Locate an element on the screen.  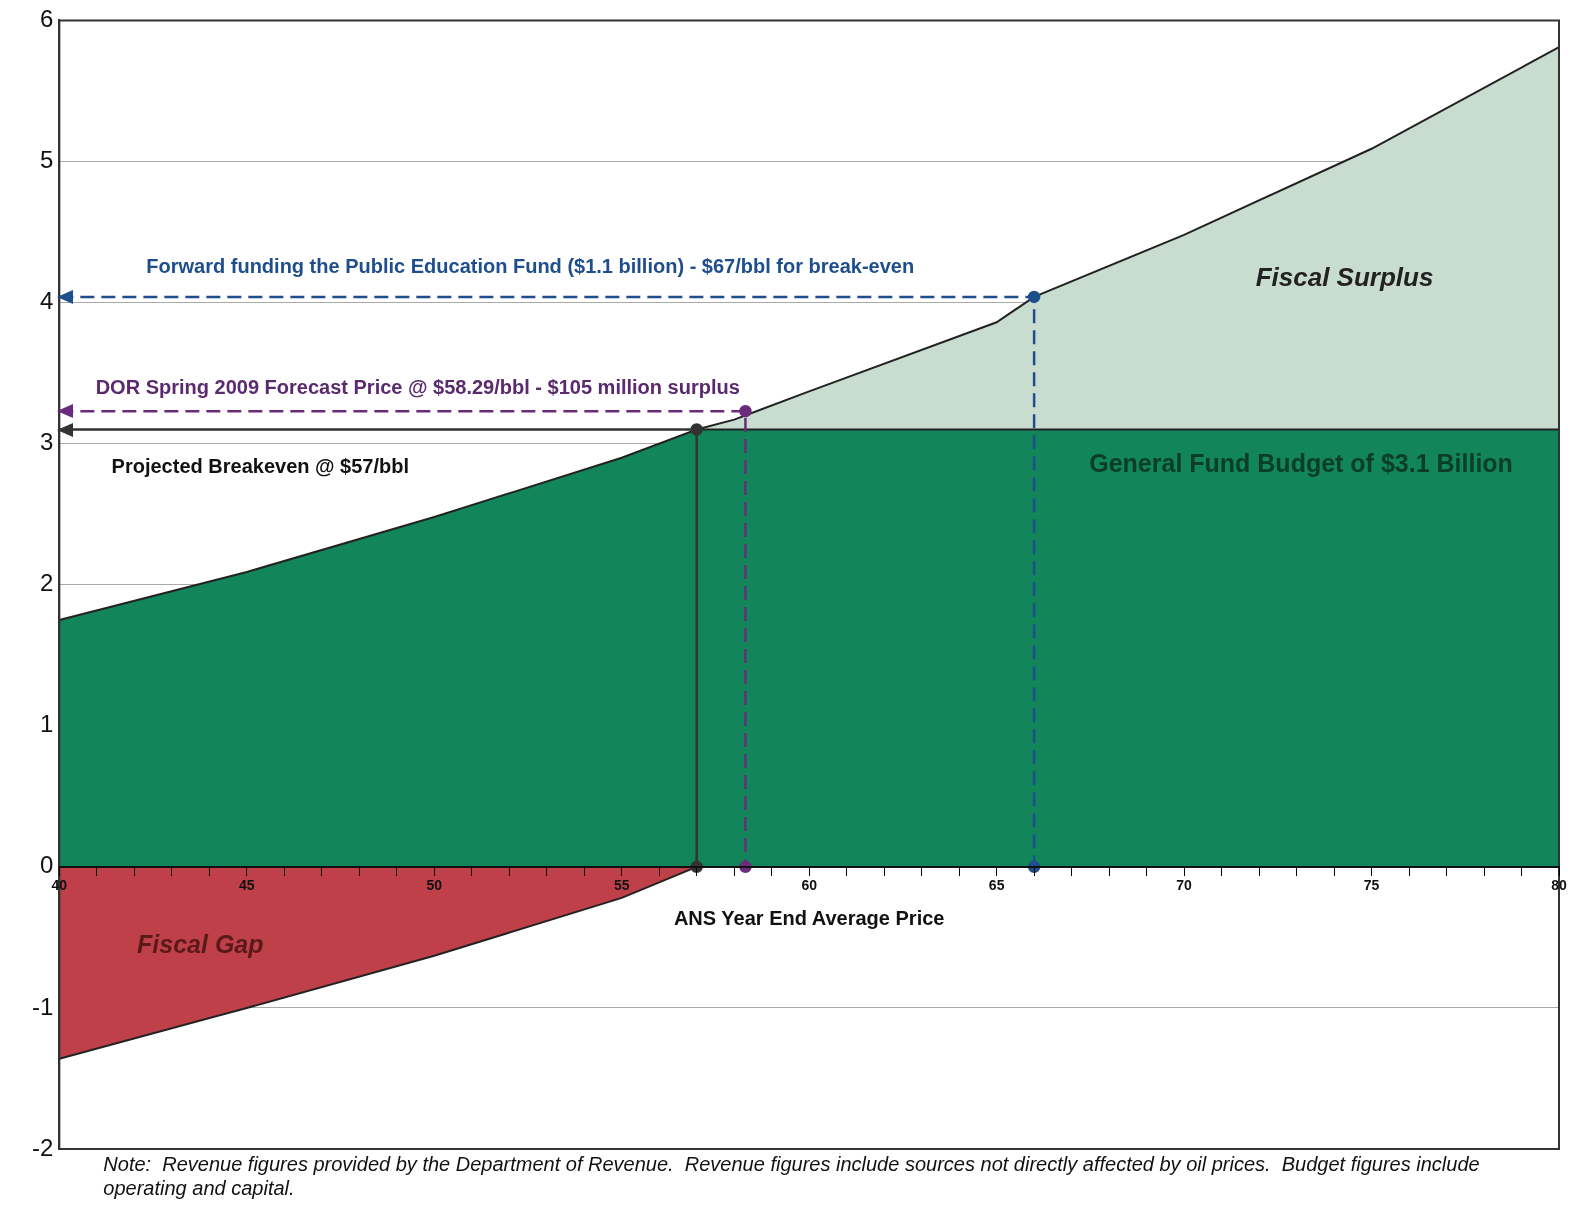
x-tick-label: 45 is located at coordinates (247, 885).